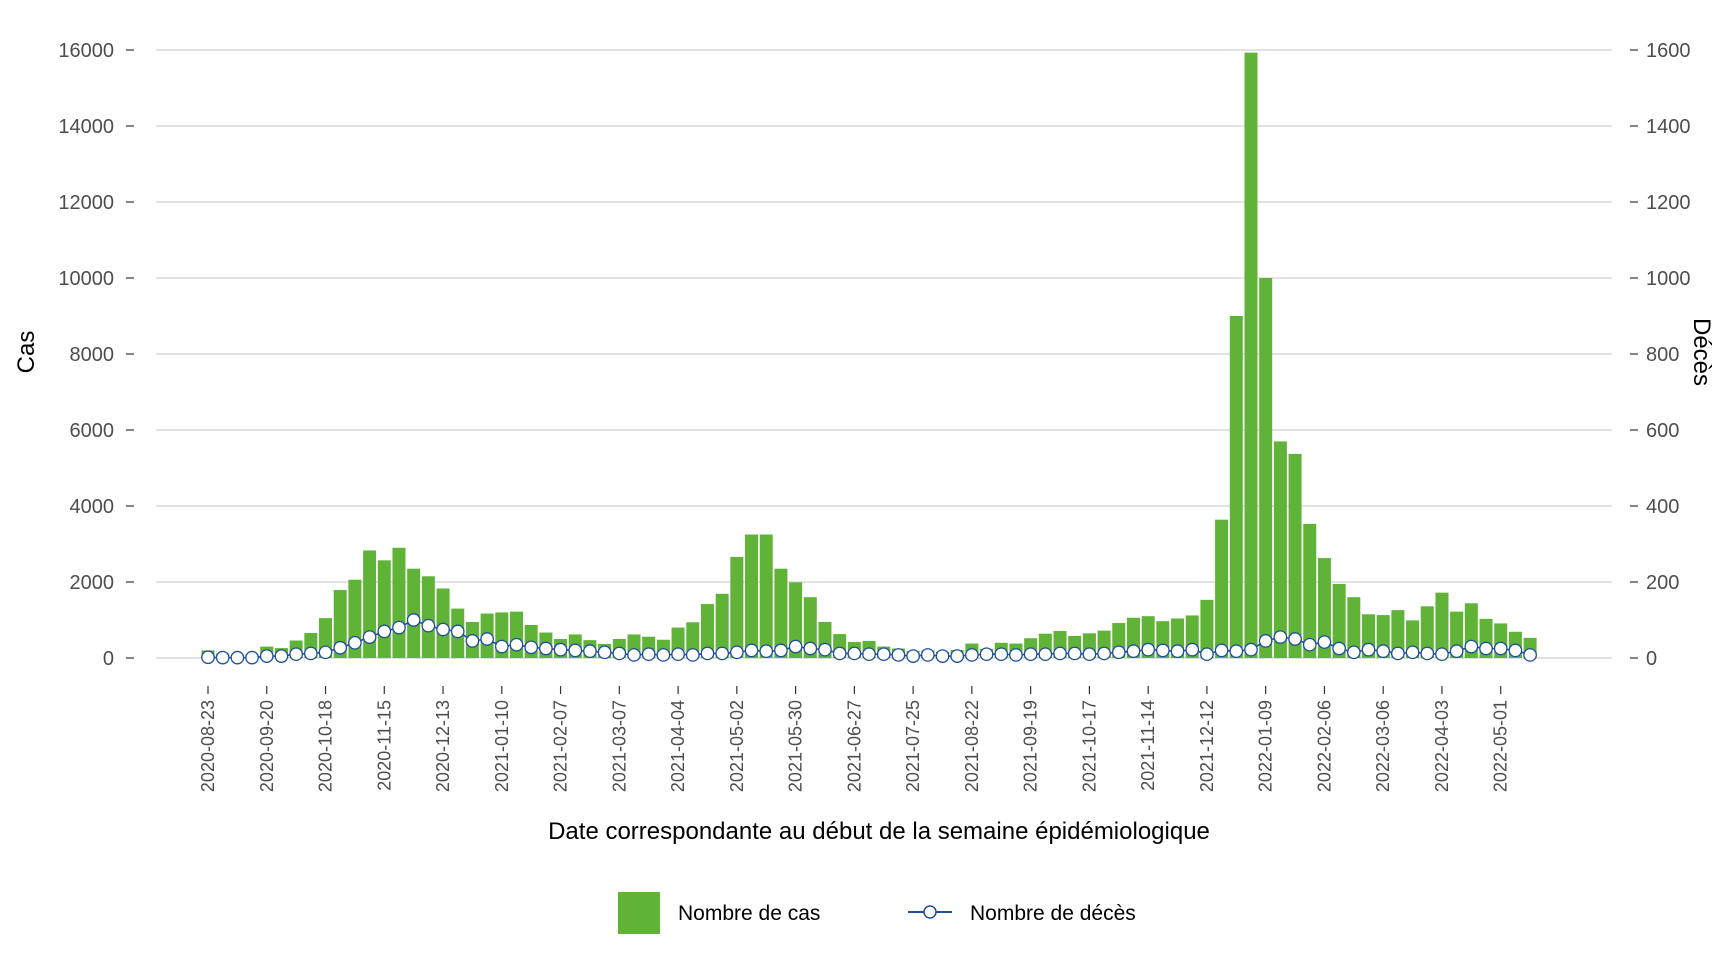 This screenshot has width=1728, height=960. Describe the element at coordinates (1266, 746) in the screenshot. I see `x-tick-label: 2022-01-09` at that location.